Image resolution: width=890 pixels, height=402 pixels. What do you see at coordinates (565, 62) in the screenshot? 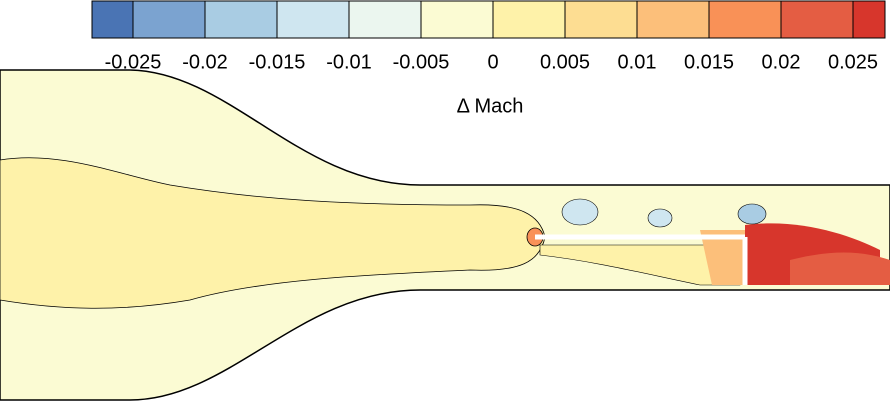
I see `colorbar-tick-label: 0.005` at bounding box center [565, 62].